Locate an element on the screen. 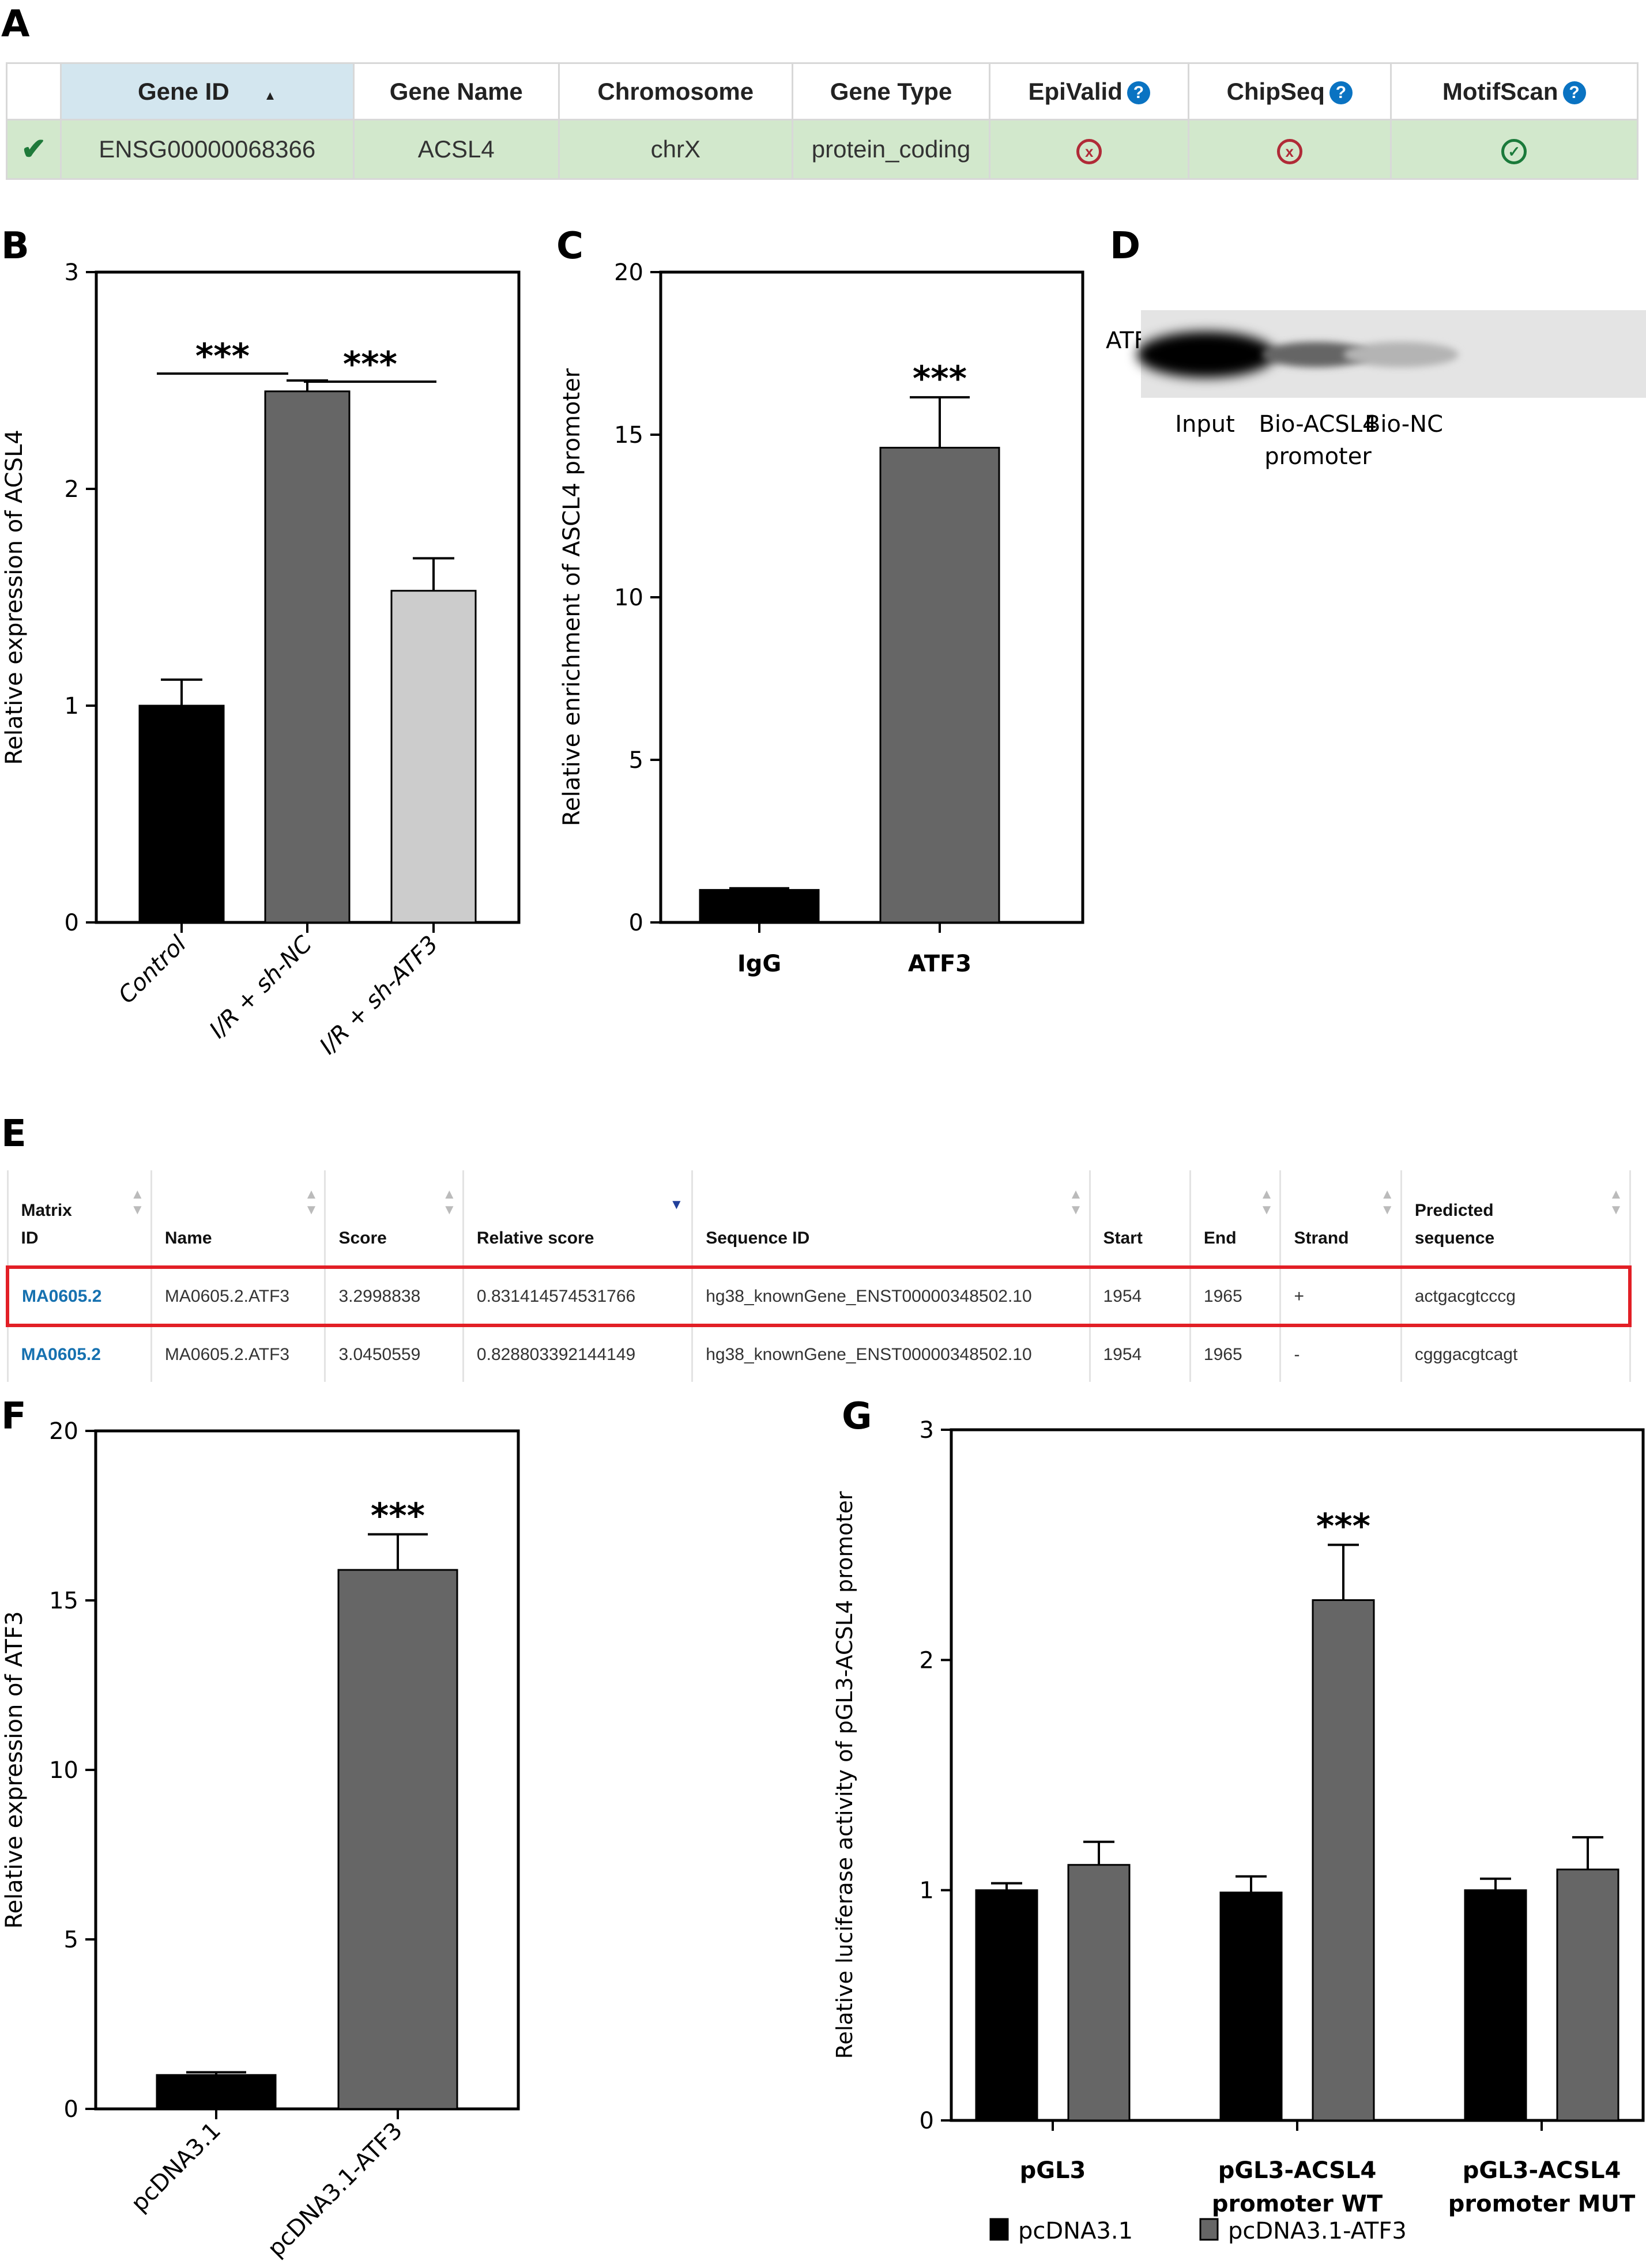  column-header-chromosome: Chromosome is located at coordinates (676, 91).